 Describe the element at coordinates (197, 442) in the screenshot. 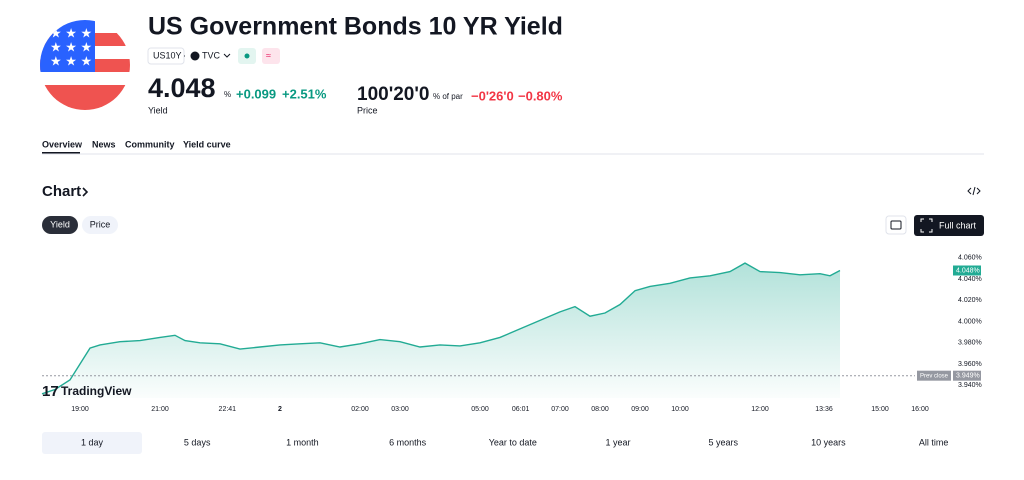

I see `range-button: 5 days` at that location.